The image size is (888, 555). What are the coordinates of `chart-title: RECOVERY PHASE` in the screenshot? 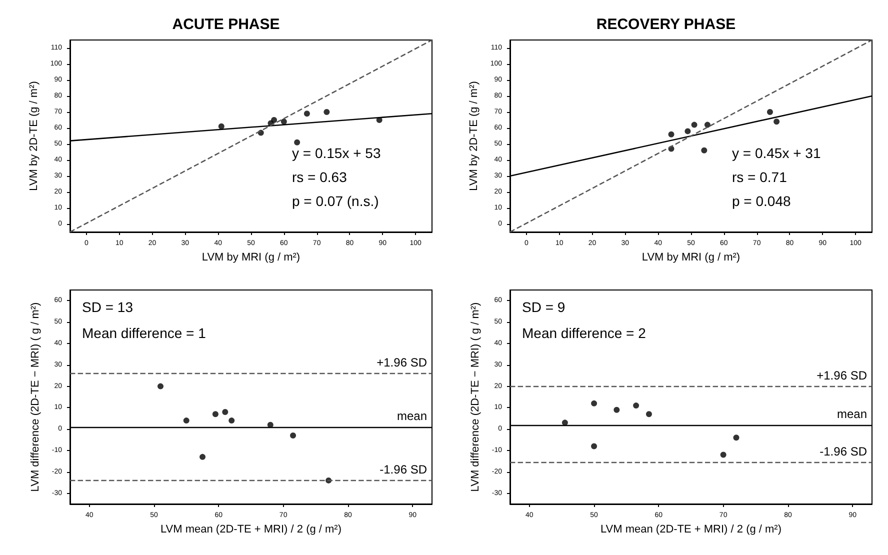 It's located at (666, 24).